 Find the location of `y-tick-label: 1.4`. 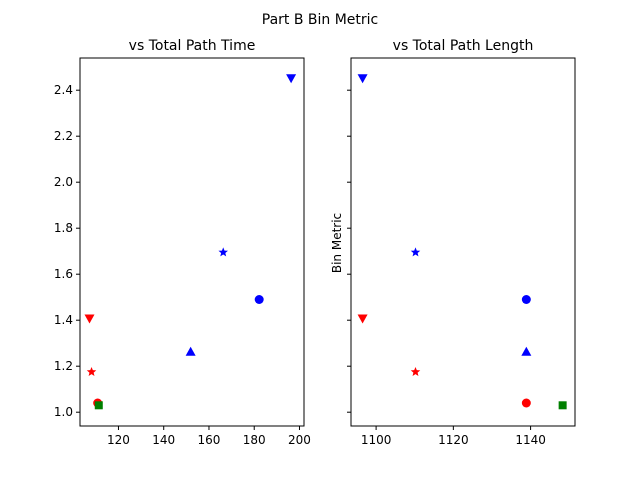

y-tick-label: 1.4 is located at coordinates (63, 320).